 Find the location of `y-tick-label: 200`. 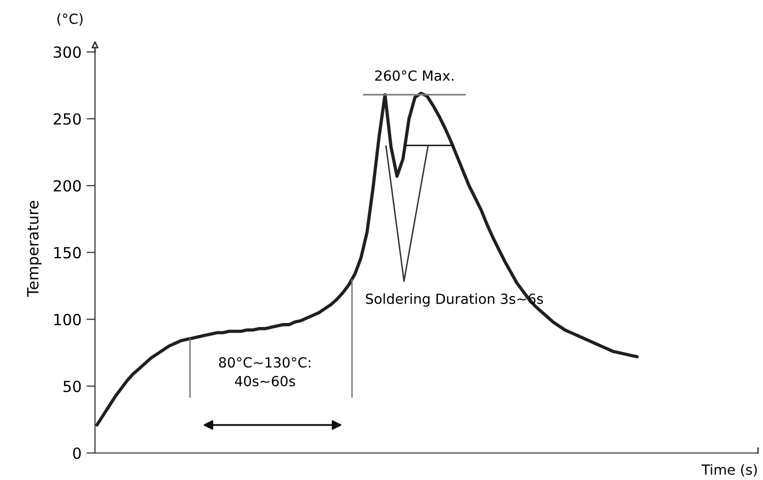

y-tick-label: 200 is located at coordinates (67, 186).